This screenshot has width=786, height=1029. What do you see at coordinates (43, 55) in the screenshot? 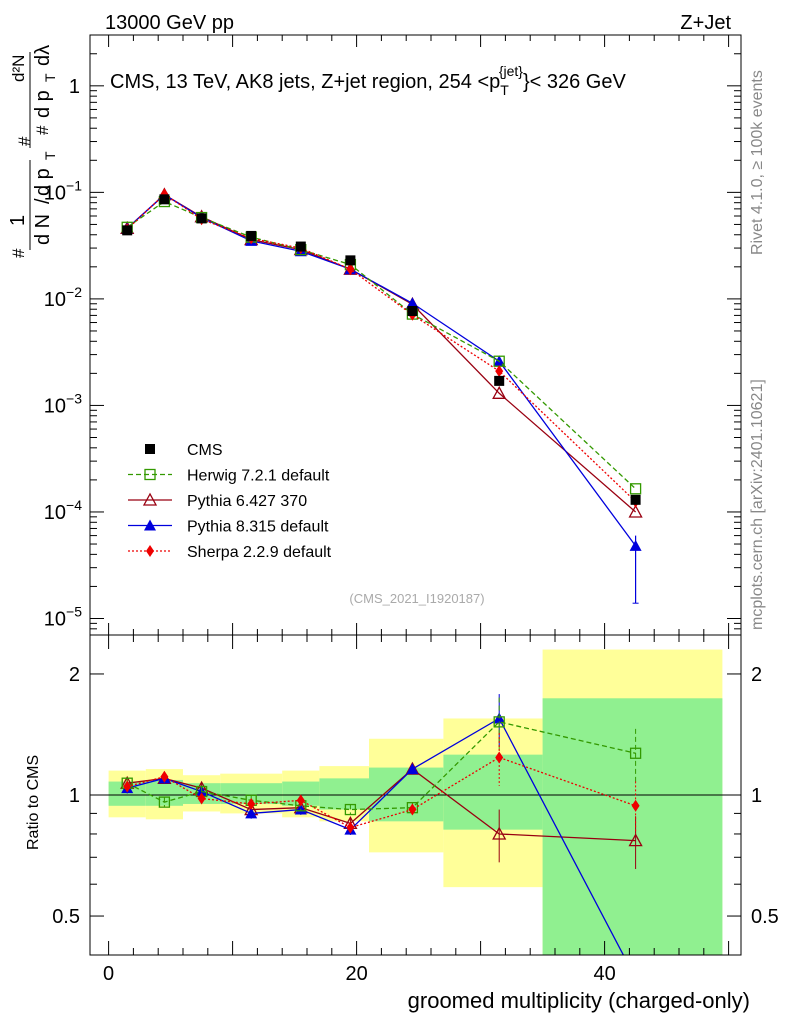
I see `ylabel-dlambda: dλ` at bounding box center [43, 55].